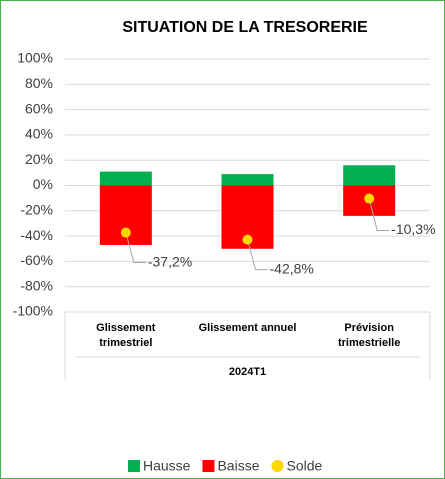 This screenshot has height=479, width=445. What do you see at coordinates (167, 466) in the screenshot?
I see `legend-label: Hausse` at bounding box center [167, 466].